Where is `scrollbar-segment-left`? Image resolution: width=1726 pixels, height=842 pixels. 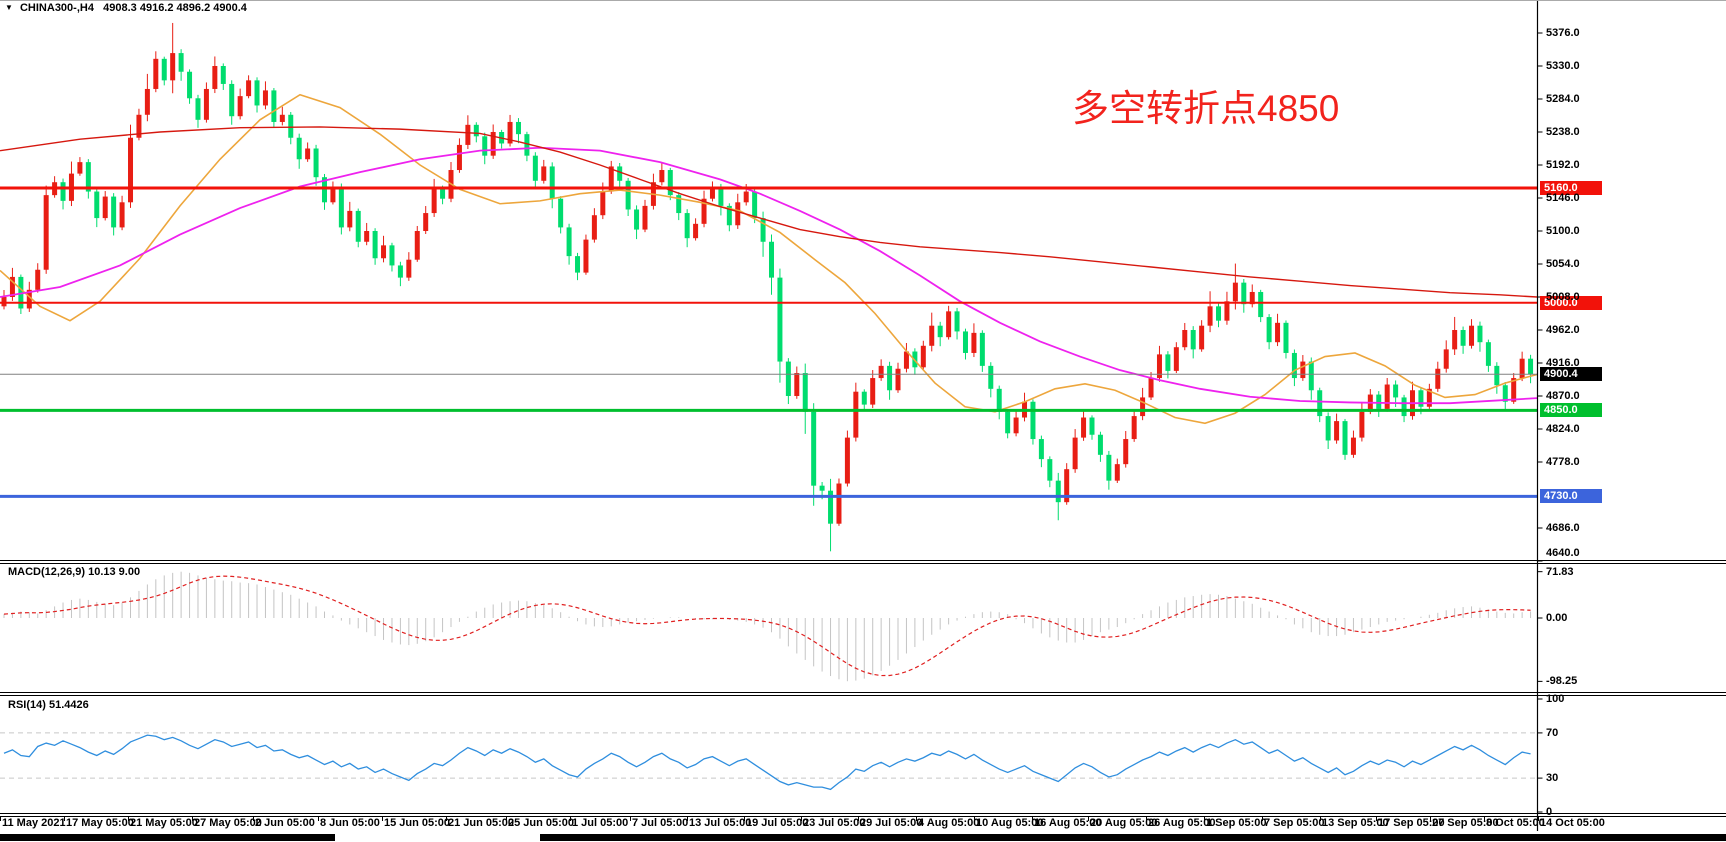
scrollbar-segment-left is located at coordinates (167, 837).